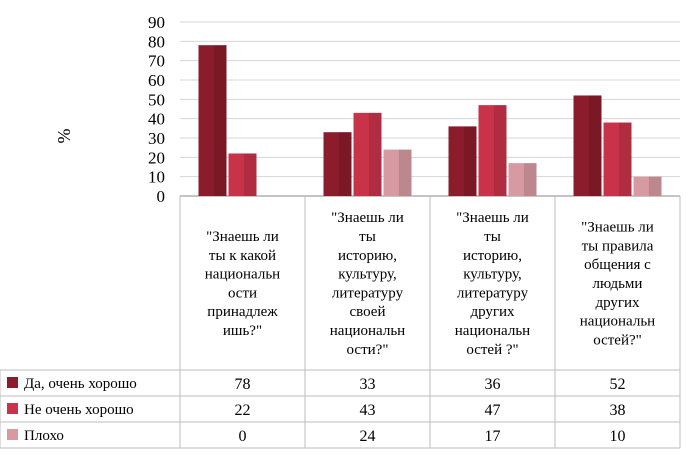 This screenshot has width=694, height=461. Describe the element at coordinates (368, 436) in the screenshot. I see `data-label: 24` at that location.